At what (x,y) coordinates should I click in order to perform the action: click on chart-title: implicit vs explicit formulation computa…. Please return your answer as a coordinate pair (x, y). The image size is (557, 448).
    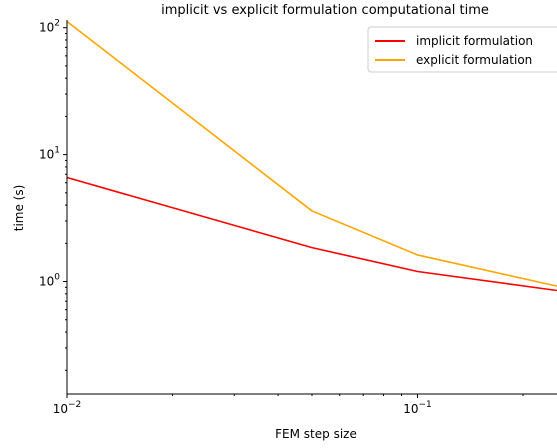
    Looking at the image, I should click on (325, 10).